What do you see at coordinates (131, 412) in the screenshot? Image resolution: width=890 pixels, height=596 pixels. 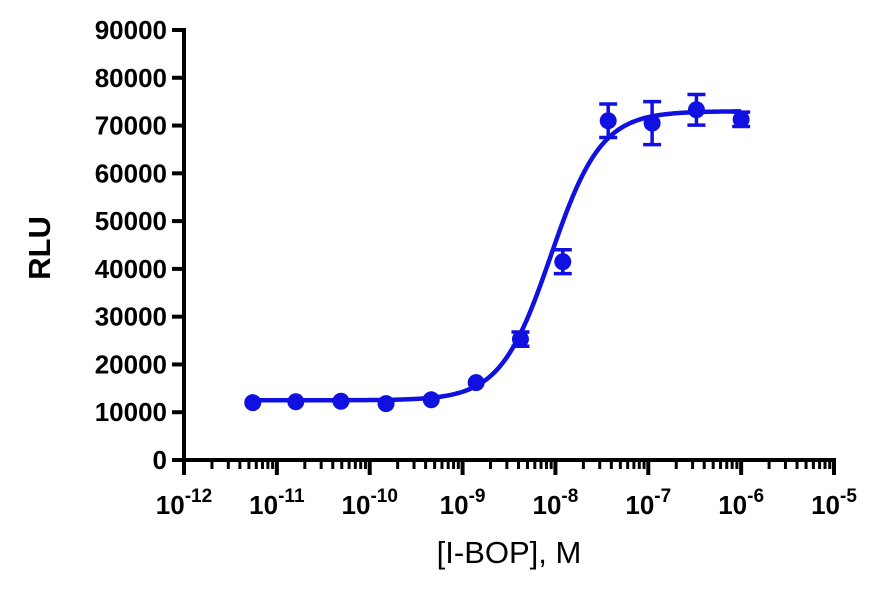 I see `y-tick-label: 10000` at bounding box center [131, 412].